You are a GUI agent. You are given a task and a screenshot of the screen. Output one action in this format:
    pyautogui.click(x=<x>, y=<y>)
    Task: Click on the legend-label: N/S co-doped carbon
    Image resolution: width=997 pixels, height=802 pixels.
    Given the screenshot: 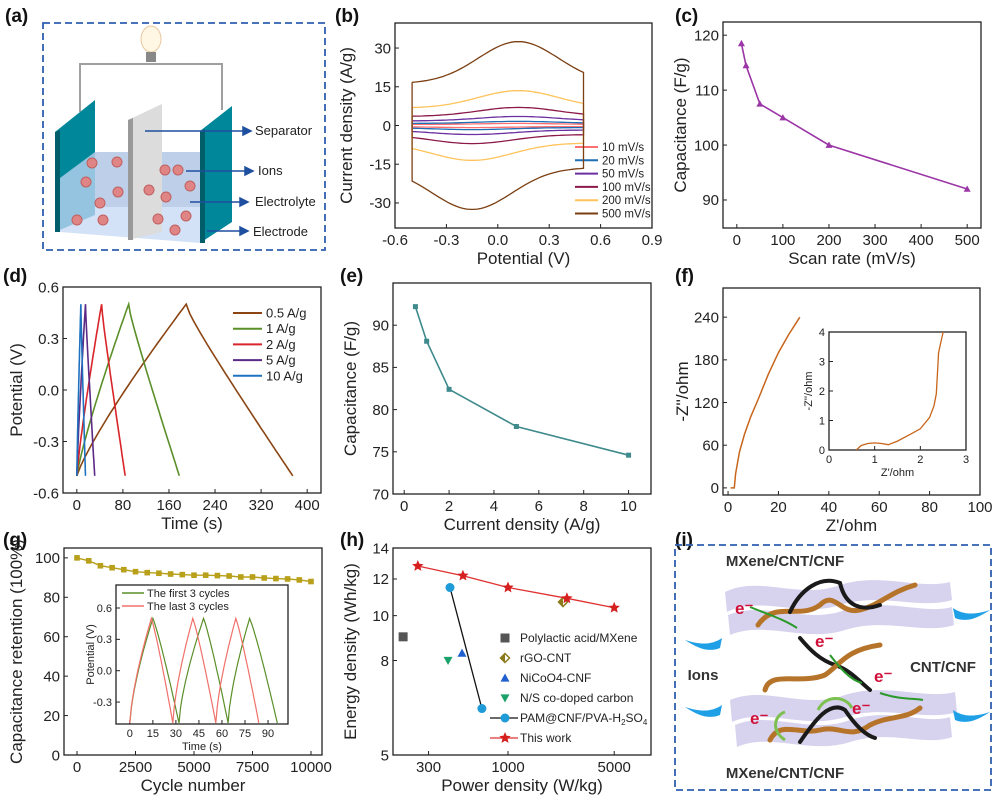 What is the action you would take?
    pyautogui.click(x=576, y=698)
    